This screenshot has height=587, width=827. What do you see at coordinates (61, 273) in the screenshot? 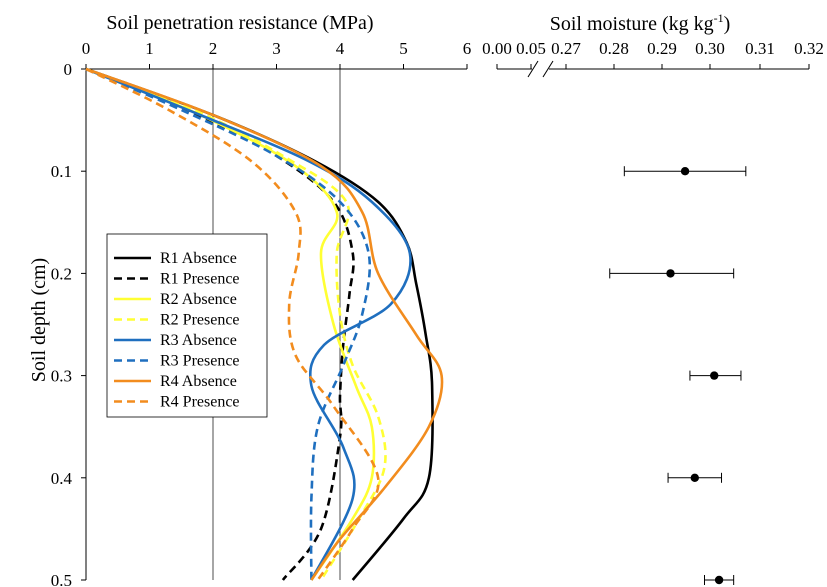
I see `left-y-tick-label: 0.2` at bounding box center [61, 273].